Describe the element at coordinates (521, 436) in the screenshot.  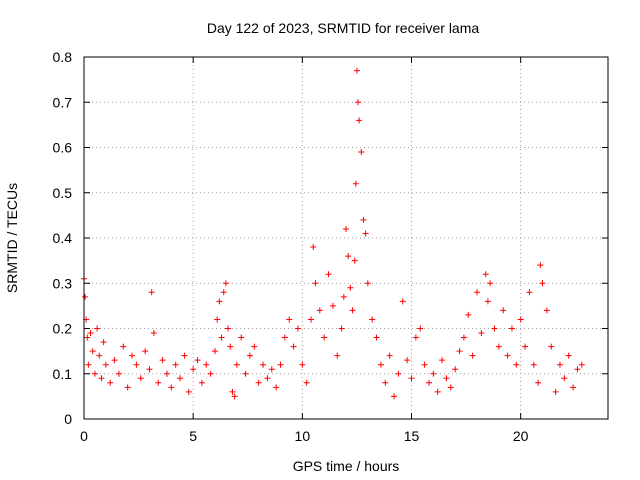
I see `x-tick-label: 20` at that location.